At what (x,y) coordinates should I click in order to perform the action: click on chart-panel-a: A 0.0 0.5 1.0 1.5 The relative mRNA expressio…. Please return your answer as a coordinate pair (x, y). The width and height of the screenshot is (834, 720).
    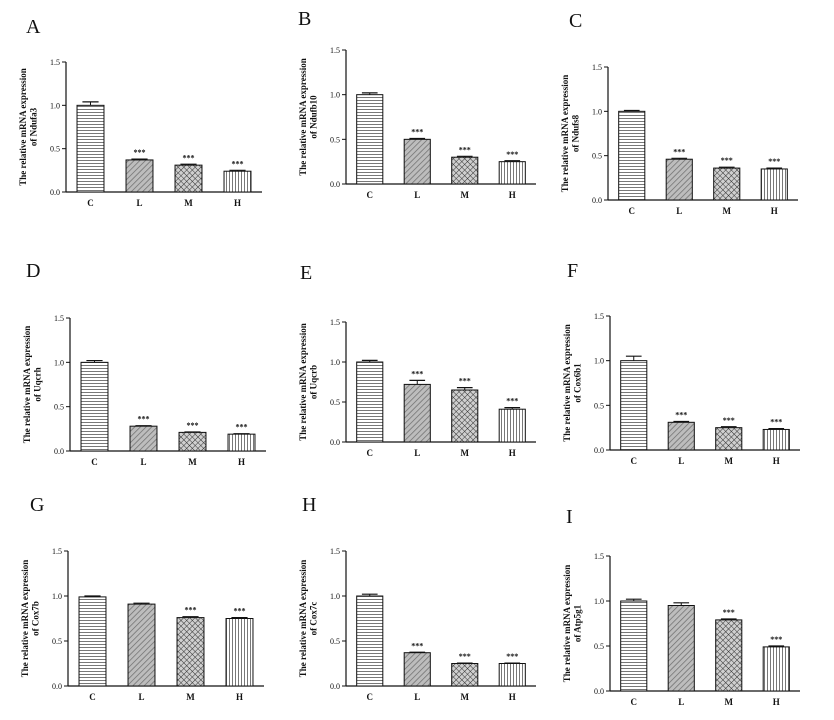
    Looking at the image, I should click on (139, 112).